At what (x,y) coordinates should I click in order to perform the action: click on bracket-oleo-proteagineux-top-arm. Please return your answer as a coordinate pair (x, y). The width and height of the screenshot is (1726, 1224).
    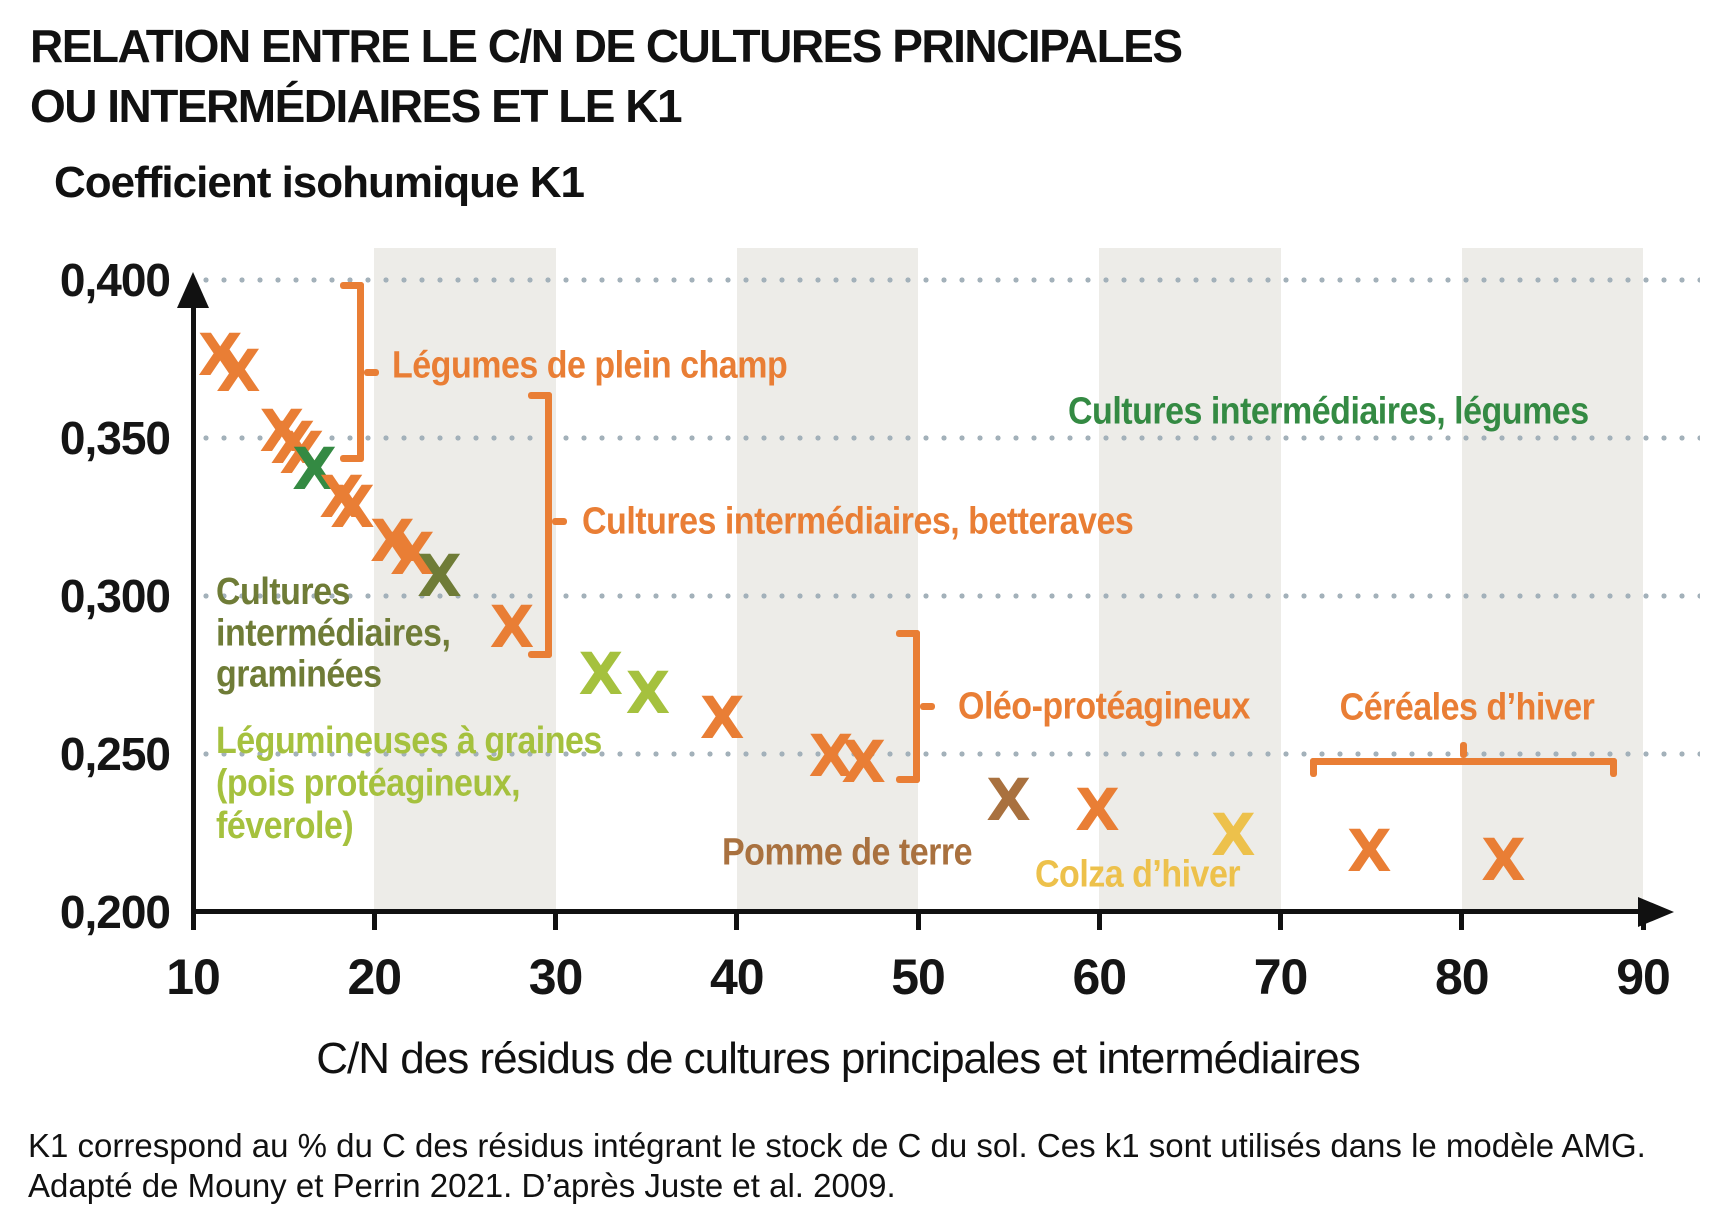
    Looking at the image, I should click on (908, 633).